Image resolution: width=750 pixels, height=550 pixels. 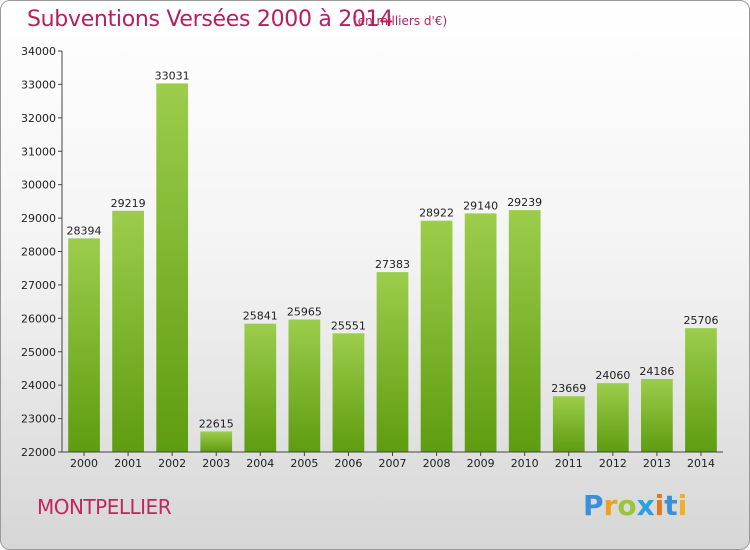 I want to click on bar-2010, so click(x=524, y=331).